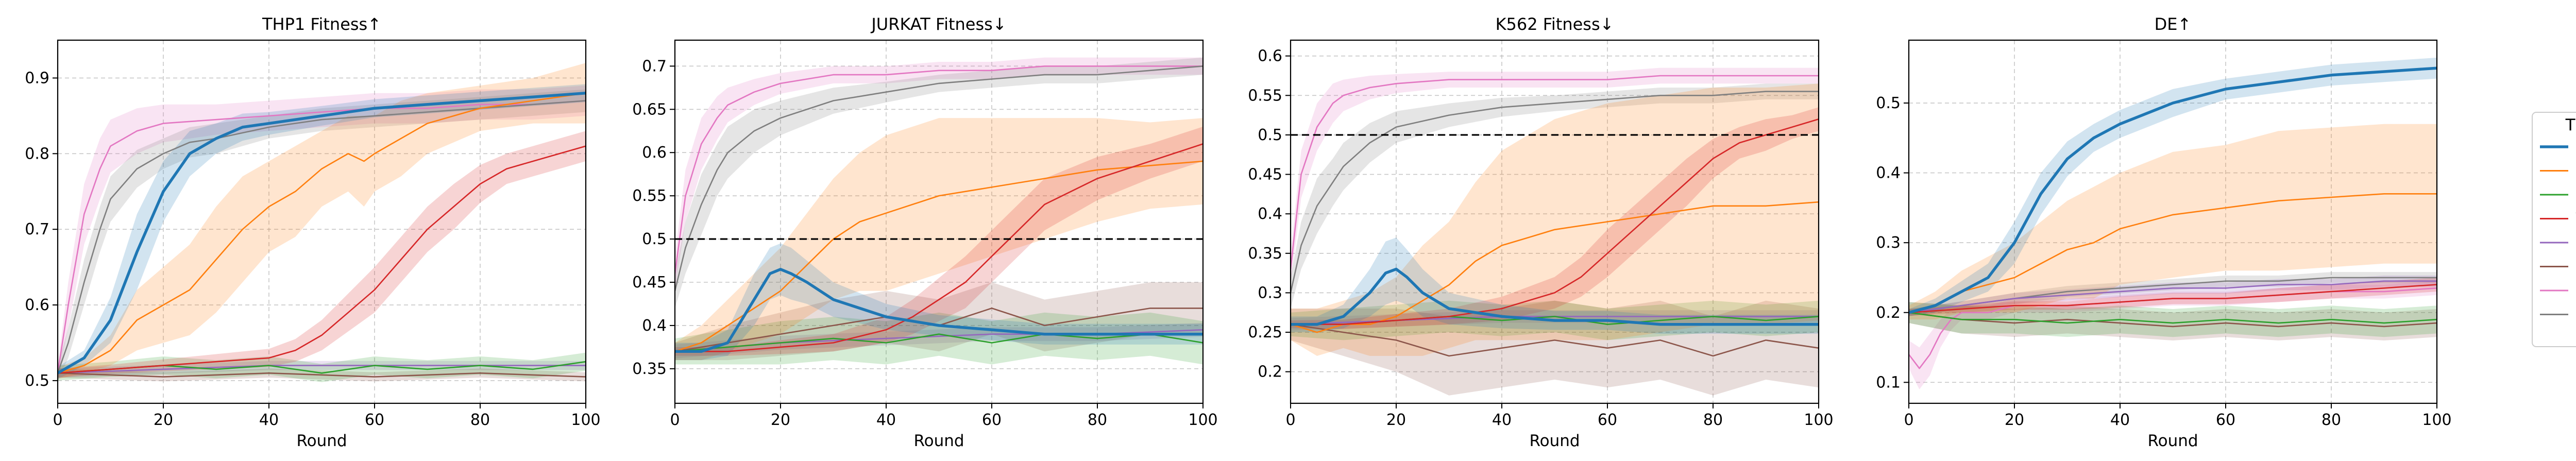  Describe the element at coordinates (1888, 382) in the screenshot. I see `y-tick-label: 0.1` at that location.